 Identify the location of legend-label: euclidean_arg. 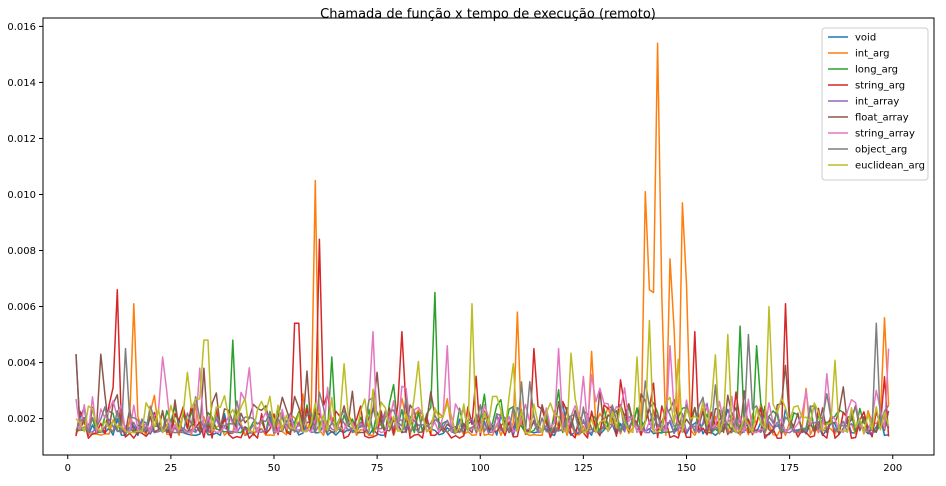
(890, 166).